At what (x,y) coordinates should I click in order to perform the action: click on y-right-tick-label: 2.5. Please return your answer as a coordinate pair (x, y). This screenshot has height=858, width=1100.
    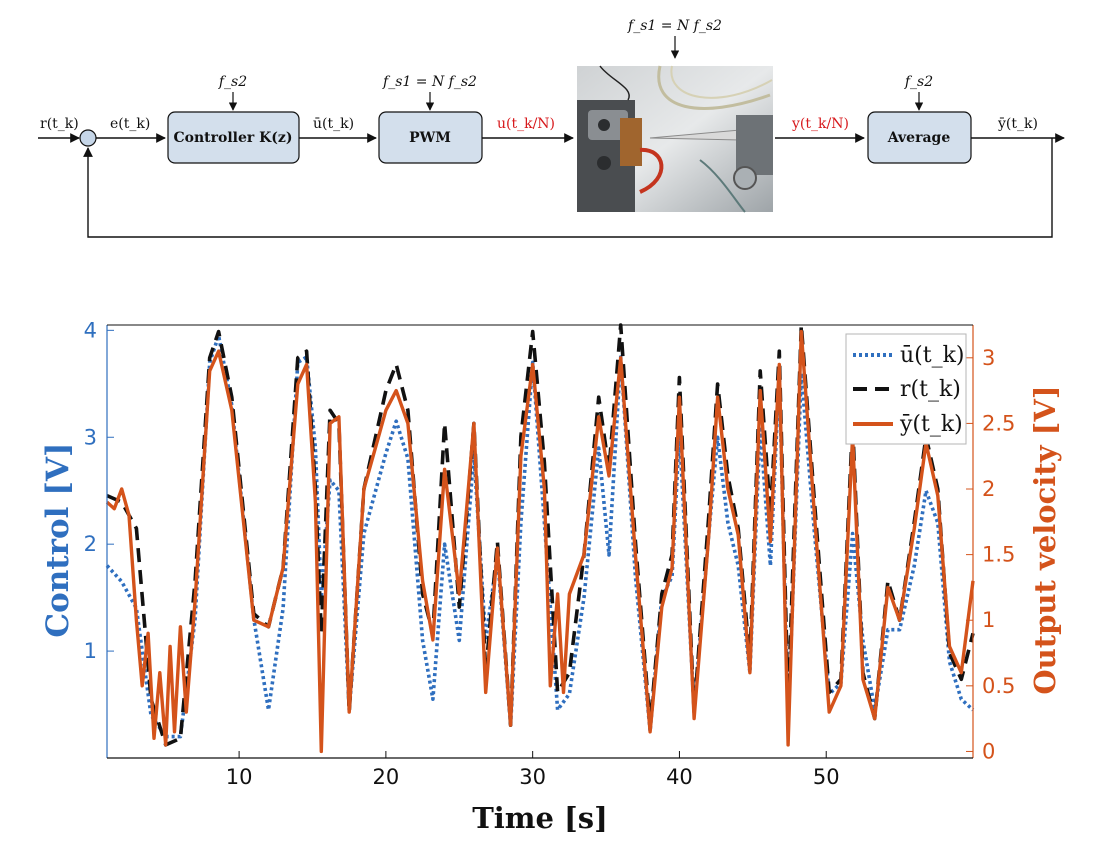
    Looking at the image, I should click on (998, 423).